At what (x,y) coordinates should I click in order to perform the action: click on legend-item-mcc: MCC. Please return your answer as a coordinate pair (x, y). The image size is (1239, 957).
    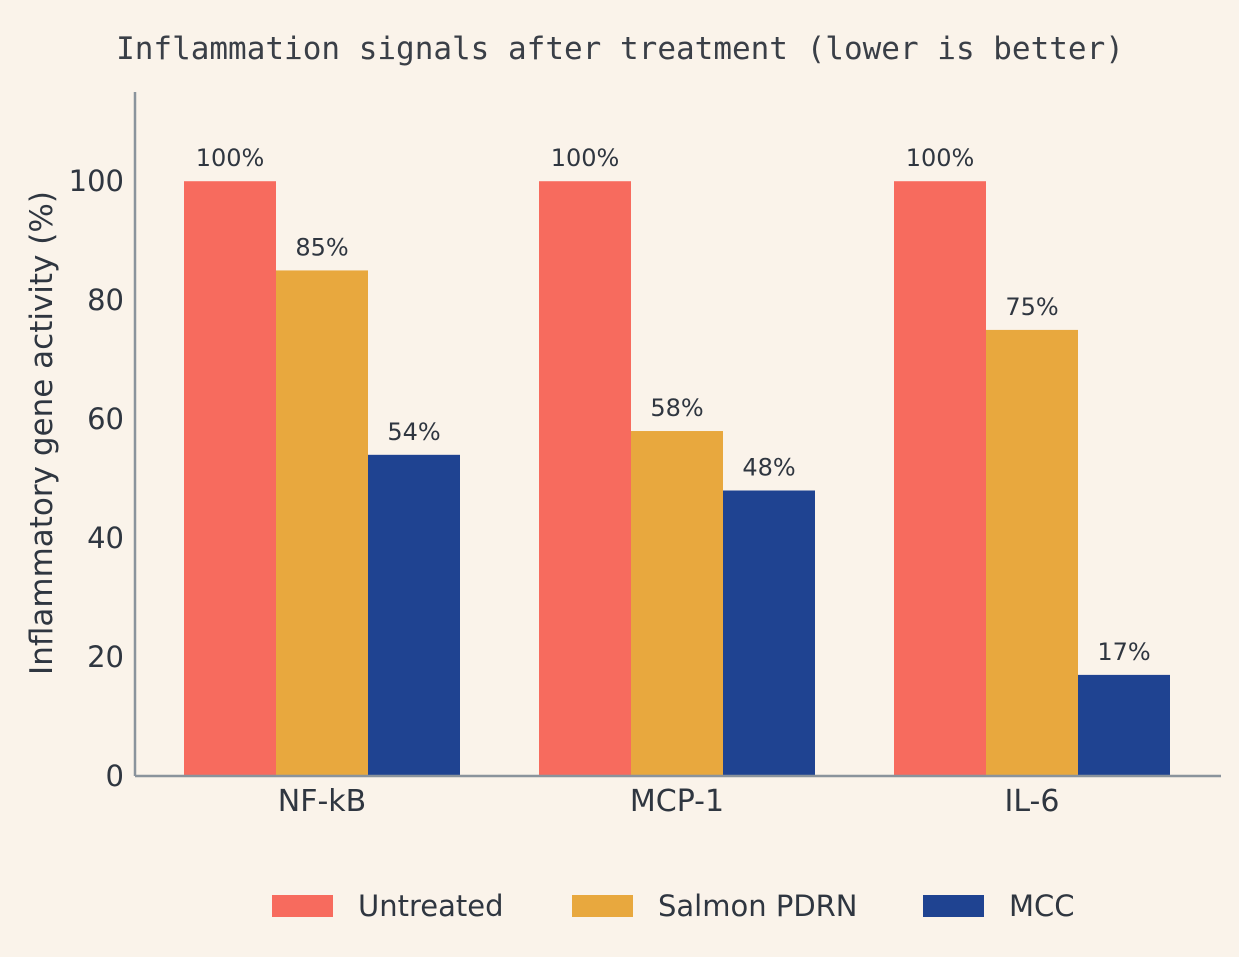
    Looking at the image, I should click on (999, 906).